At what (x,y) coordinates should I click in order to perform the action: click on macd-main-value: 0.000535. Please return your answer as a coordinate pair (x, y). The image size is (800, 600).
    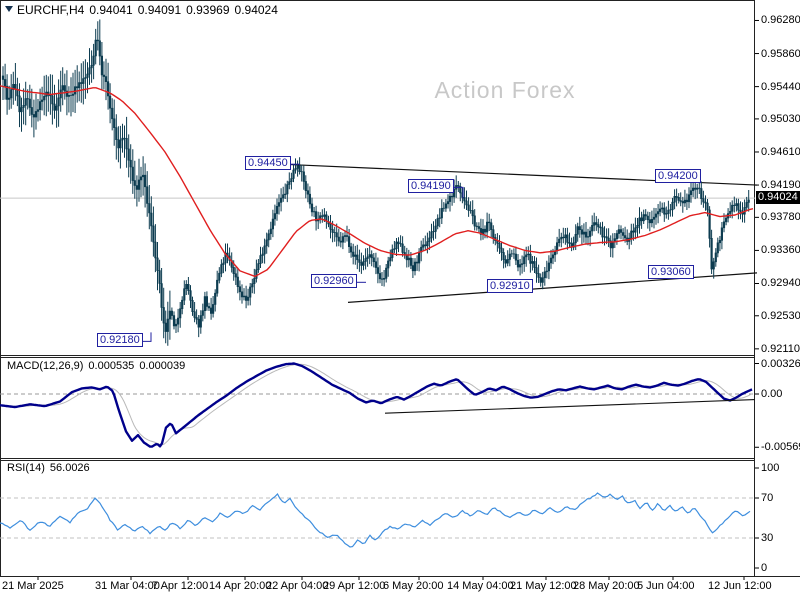
    Looking at the image, I should click on (111, 366).